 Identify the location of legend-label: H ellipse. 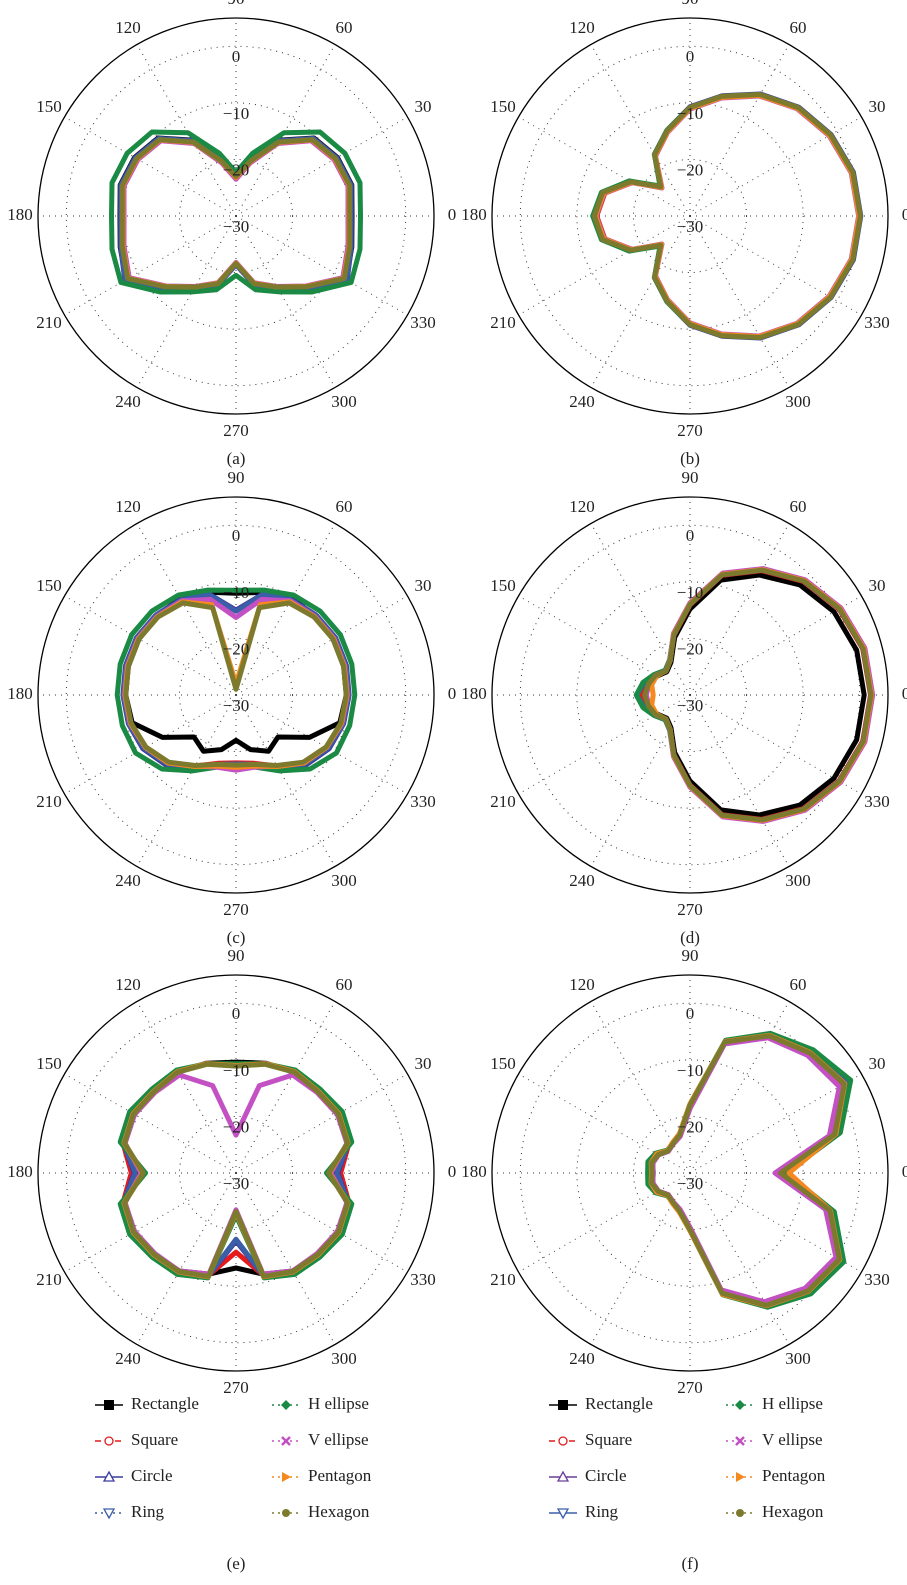
(792, 1403).